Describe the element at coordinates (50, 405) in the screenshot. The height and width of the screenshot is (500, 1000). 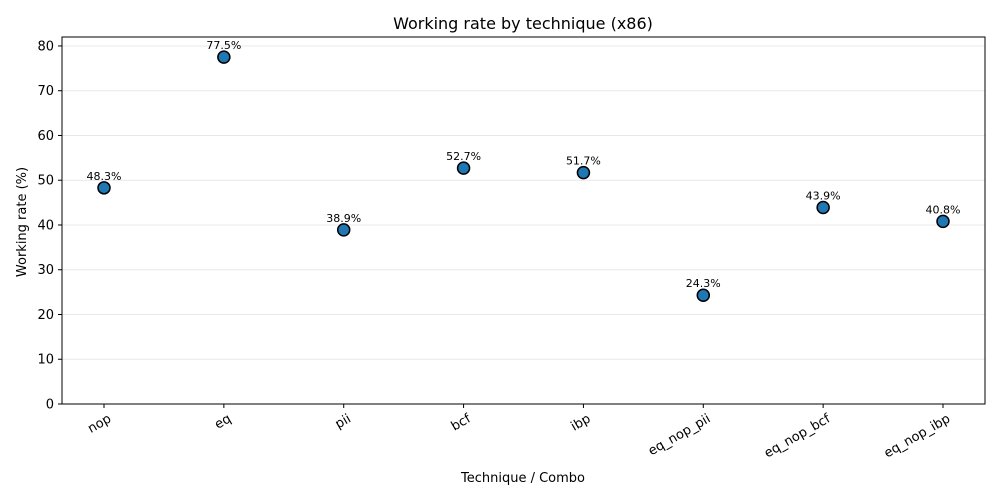
I see `y-tick-label: 0` at that location.